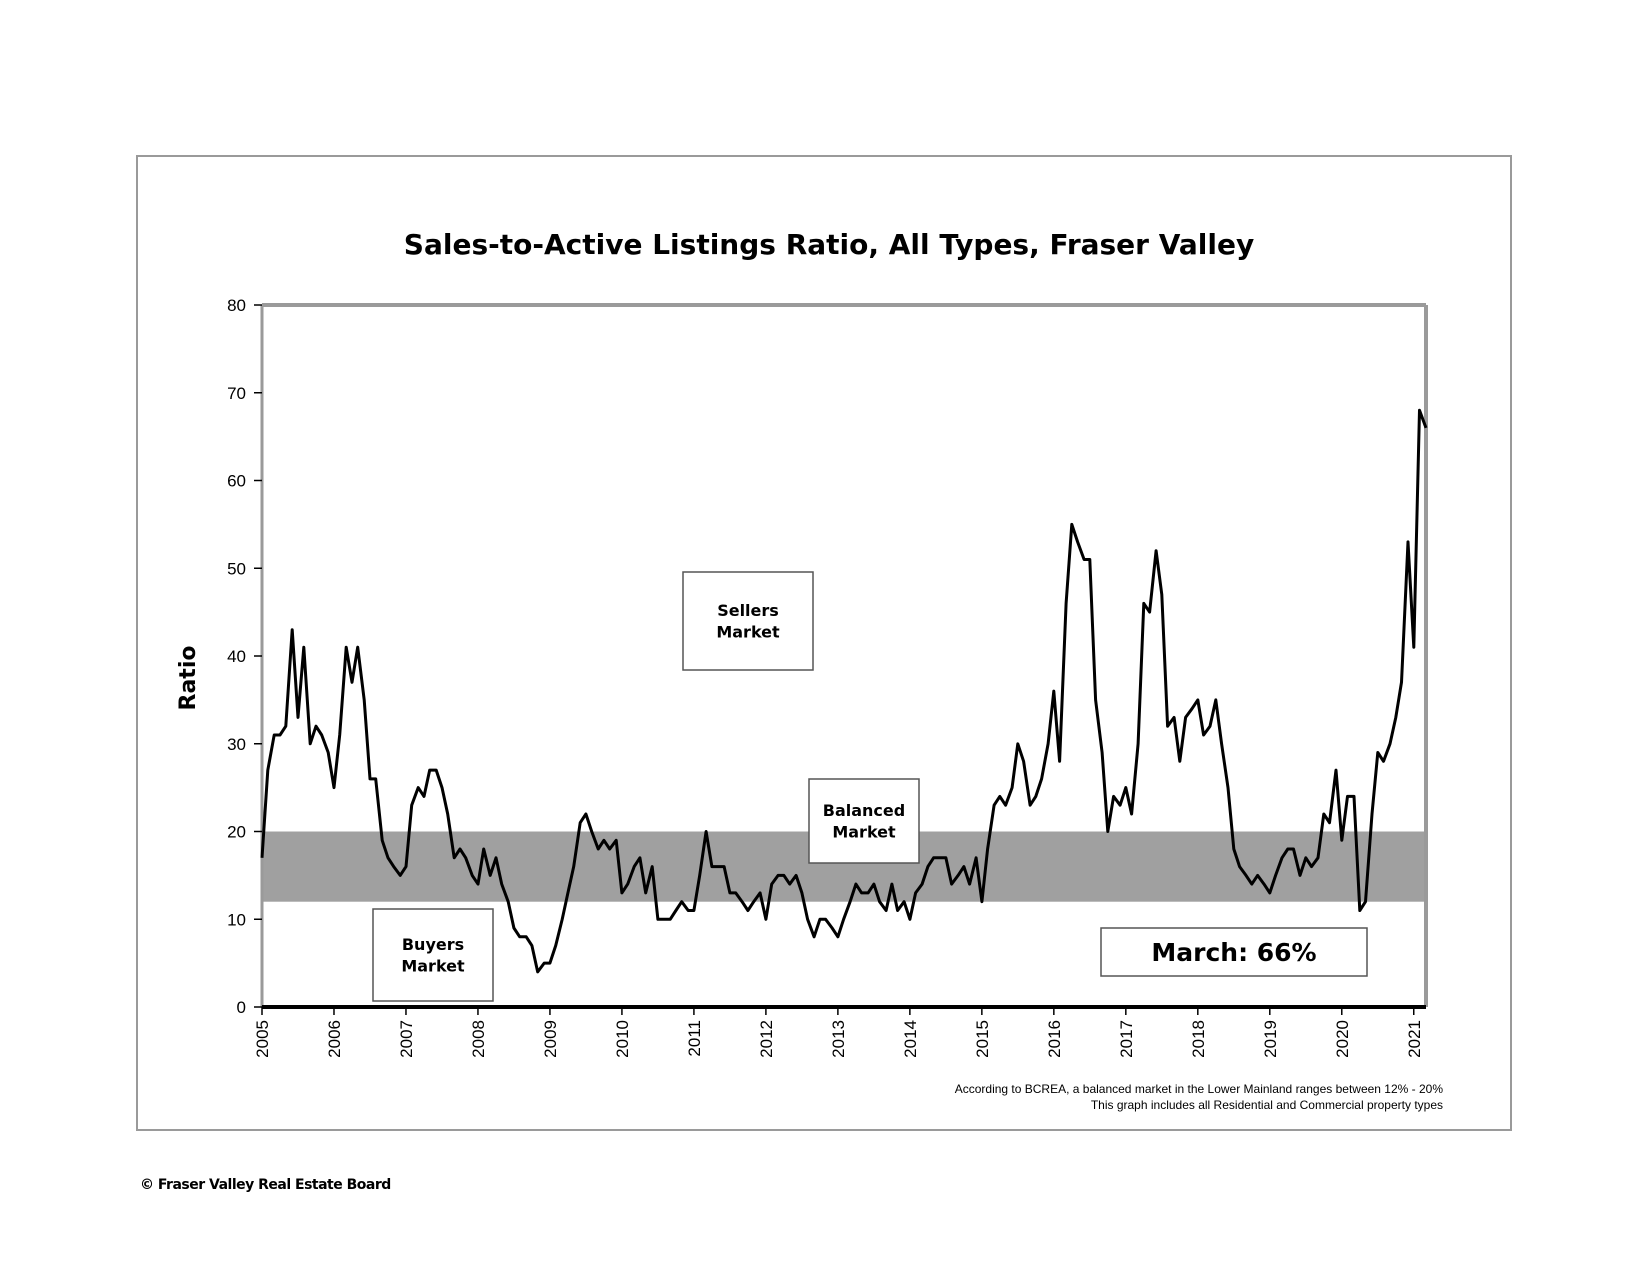  Describe the element at coordinates (748, 621) in the screenshot. I see `sellers-market-box` at that location.